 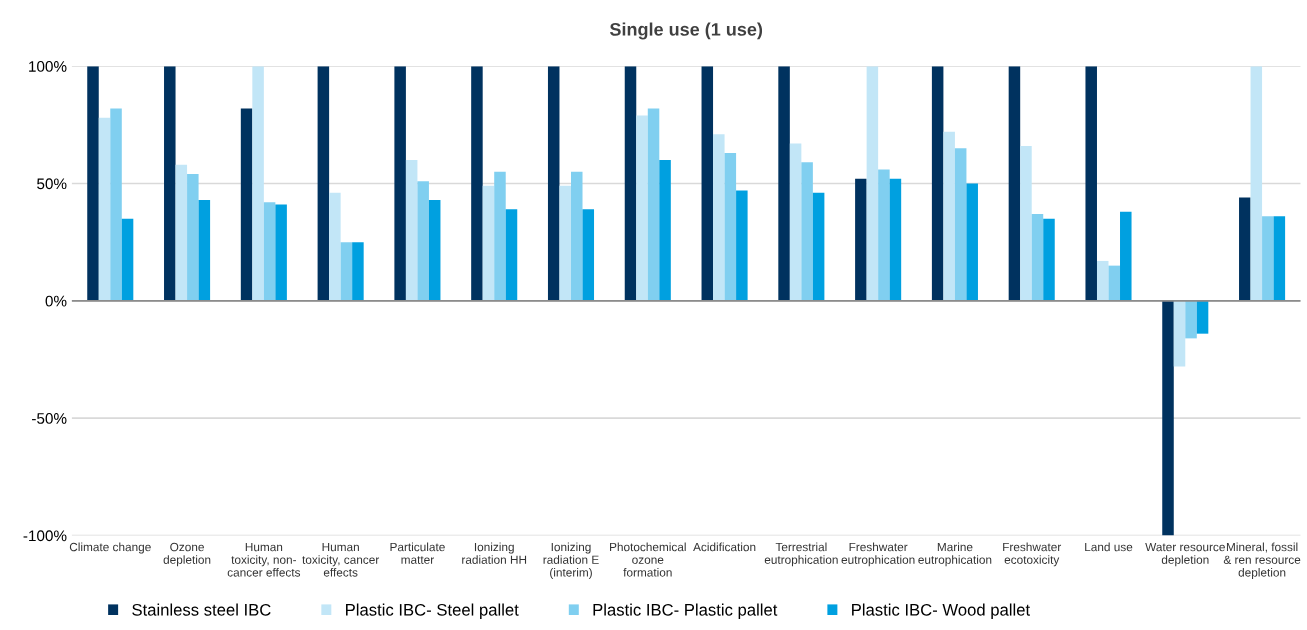 What do you see at coordinates (264, 559) in the screenshot?
I see `x-tick-label: Human toxicity, non- cancer effects` at bounding box center [264, 559].